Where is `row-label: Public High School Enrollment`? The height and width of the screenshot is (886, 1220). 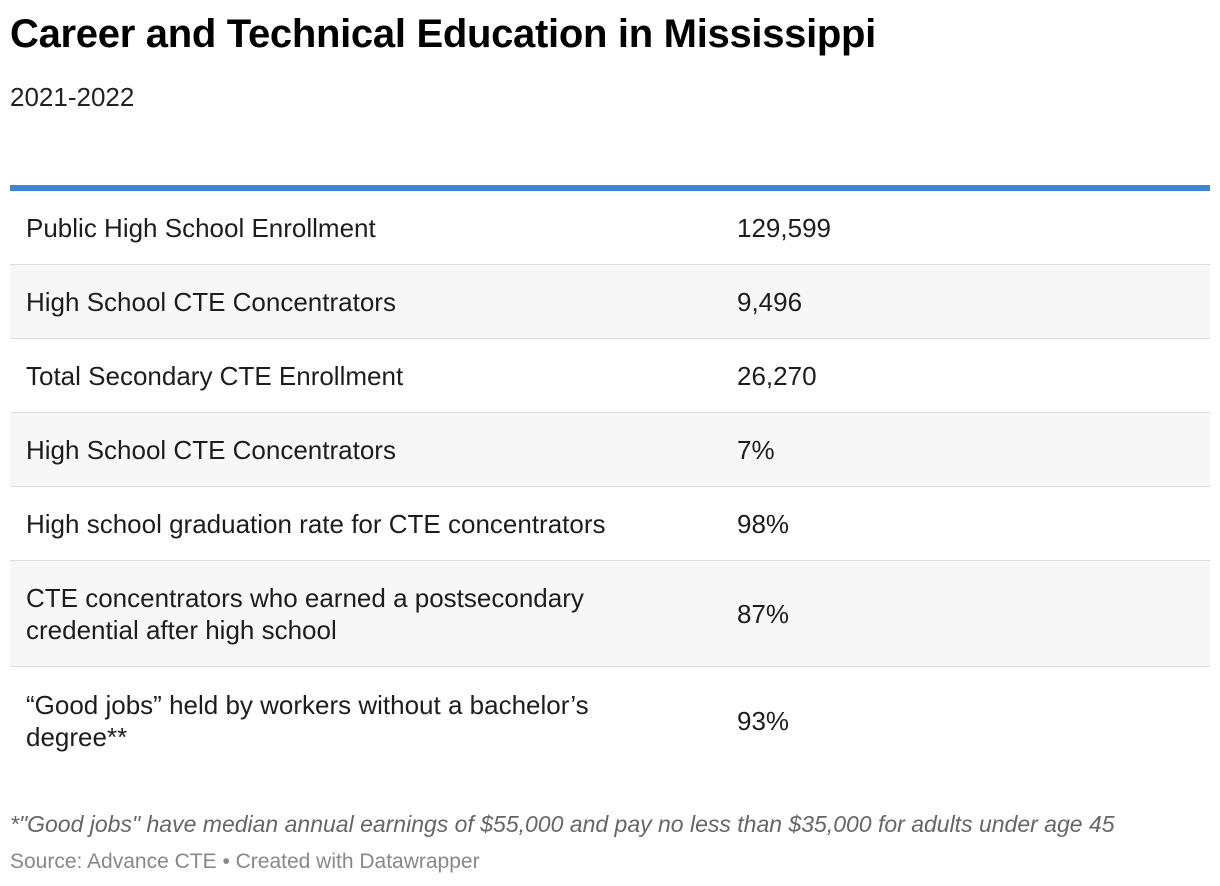
row-label: Public High School Enrollment is located at coordinates (201, 227).